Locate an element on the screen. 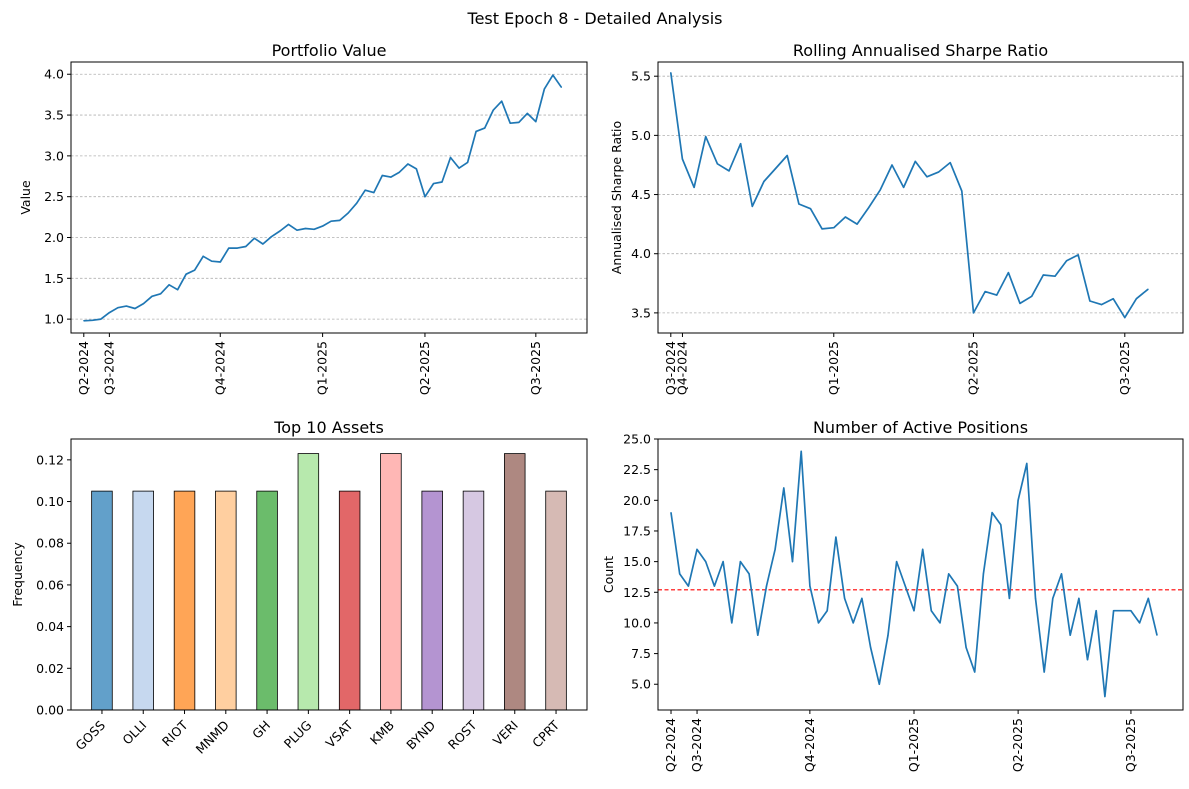  x-tick-label: ROST is located at coordinates (462, 734).